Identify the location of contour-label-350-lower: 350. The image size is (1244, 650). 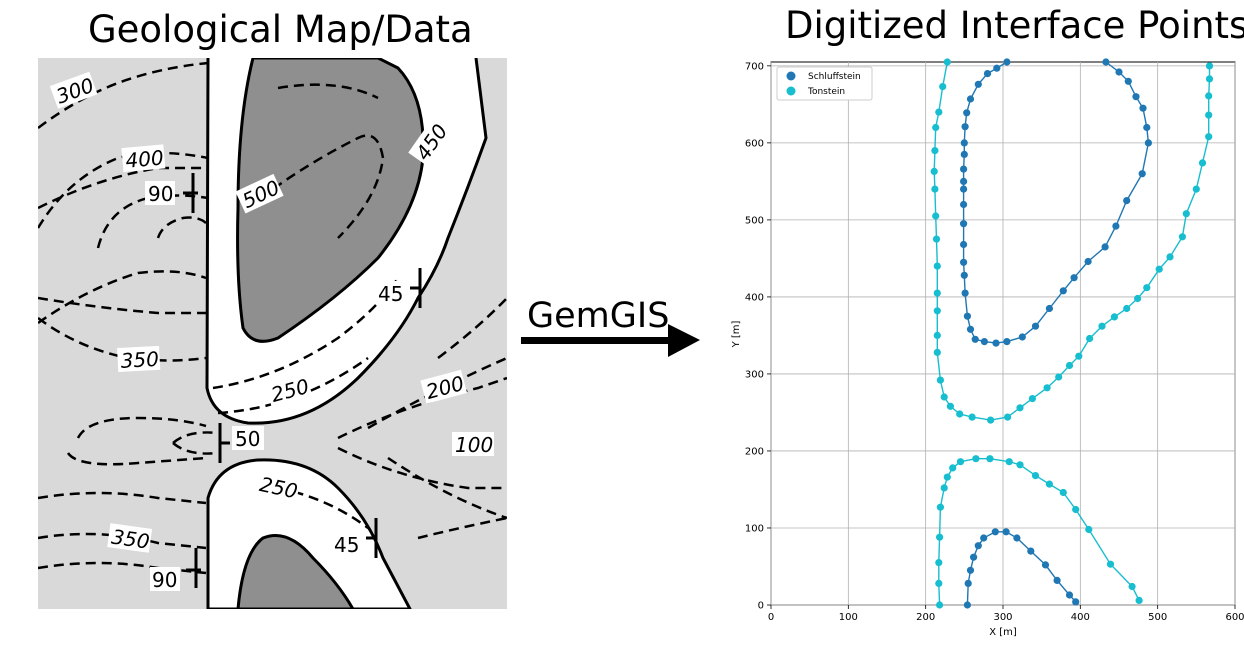
(130, 539).